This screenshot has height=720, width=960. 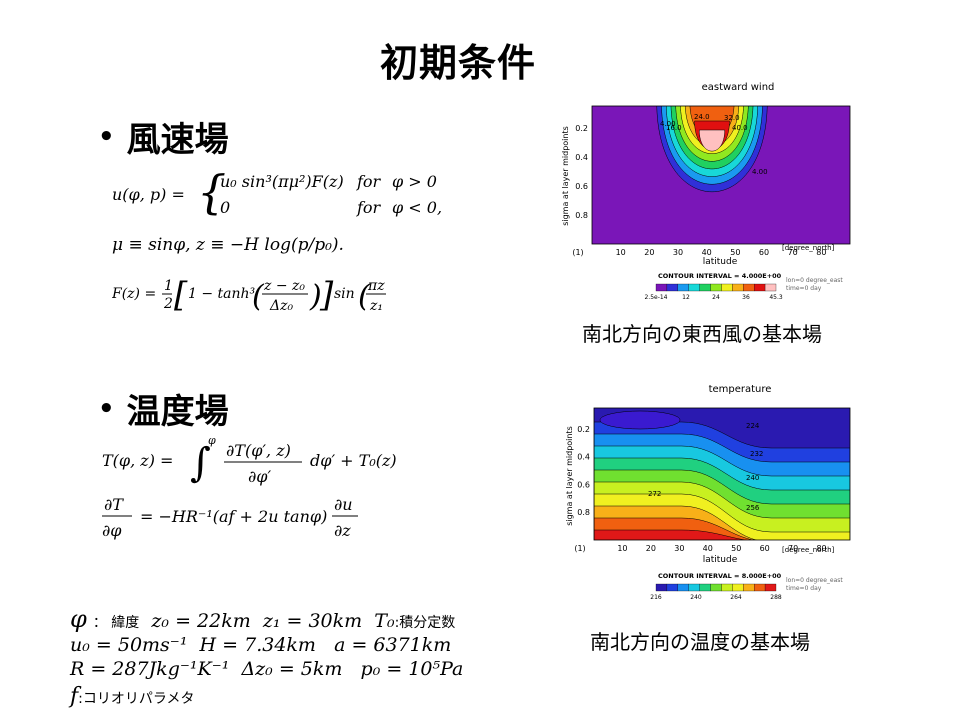 I want to click on equation-dTdphi: ∂T ∂φ = −HR⁻¹(af + 2u tanφ) ∂u ∂z, so click(x=262, y=519).